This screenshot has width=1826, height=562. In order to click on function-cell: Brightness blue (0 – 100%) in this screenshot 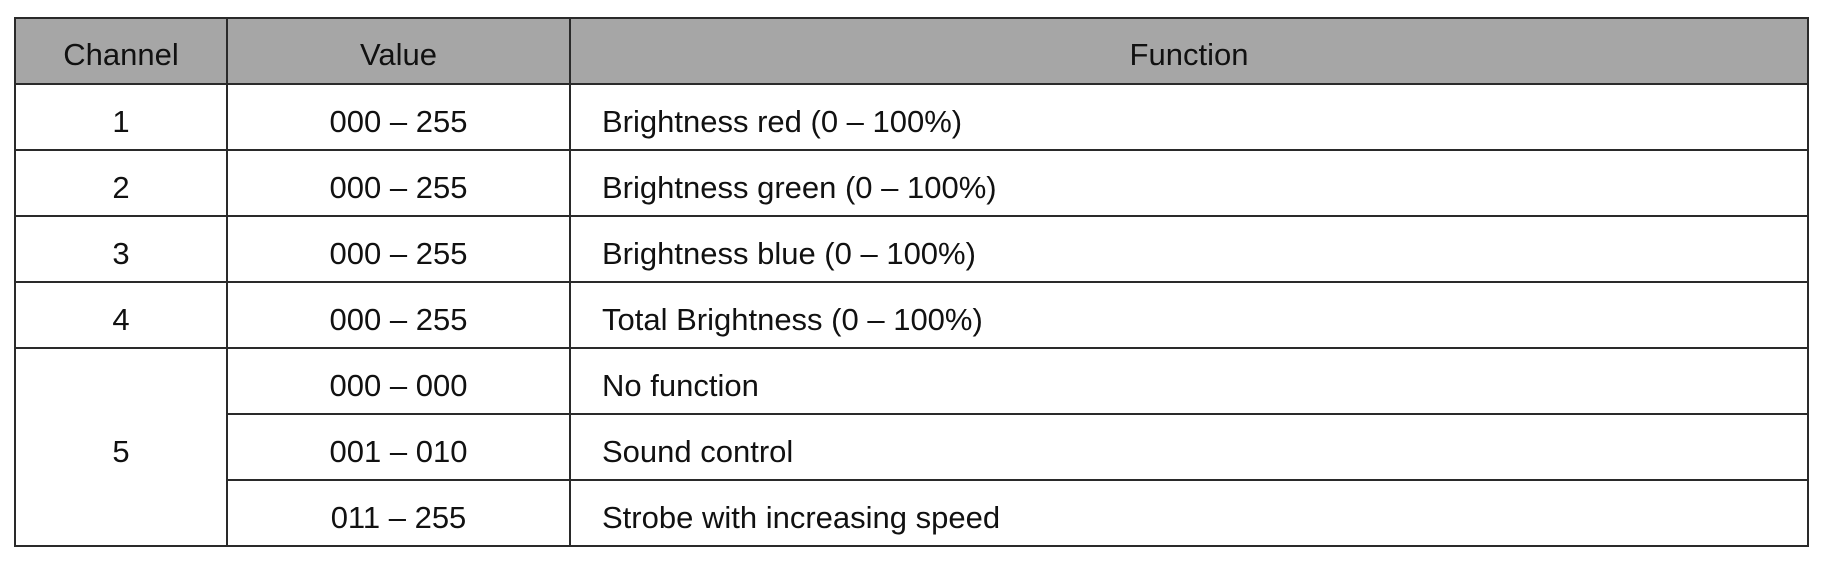, I will do `click(1189, 249)`.